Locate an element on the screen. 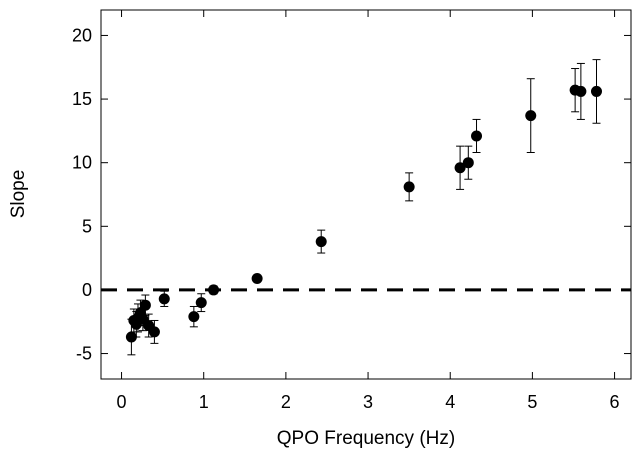  y-axis-label: Slope is located at coordinates (18, 194).